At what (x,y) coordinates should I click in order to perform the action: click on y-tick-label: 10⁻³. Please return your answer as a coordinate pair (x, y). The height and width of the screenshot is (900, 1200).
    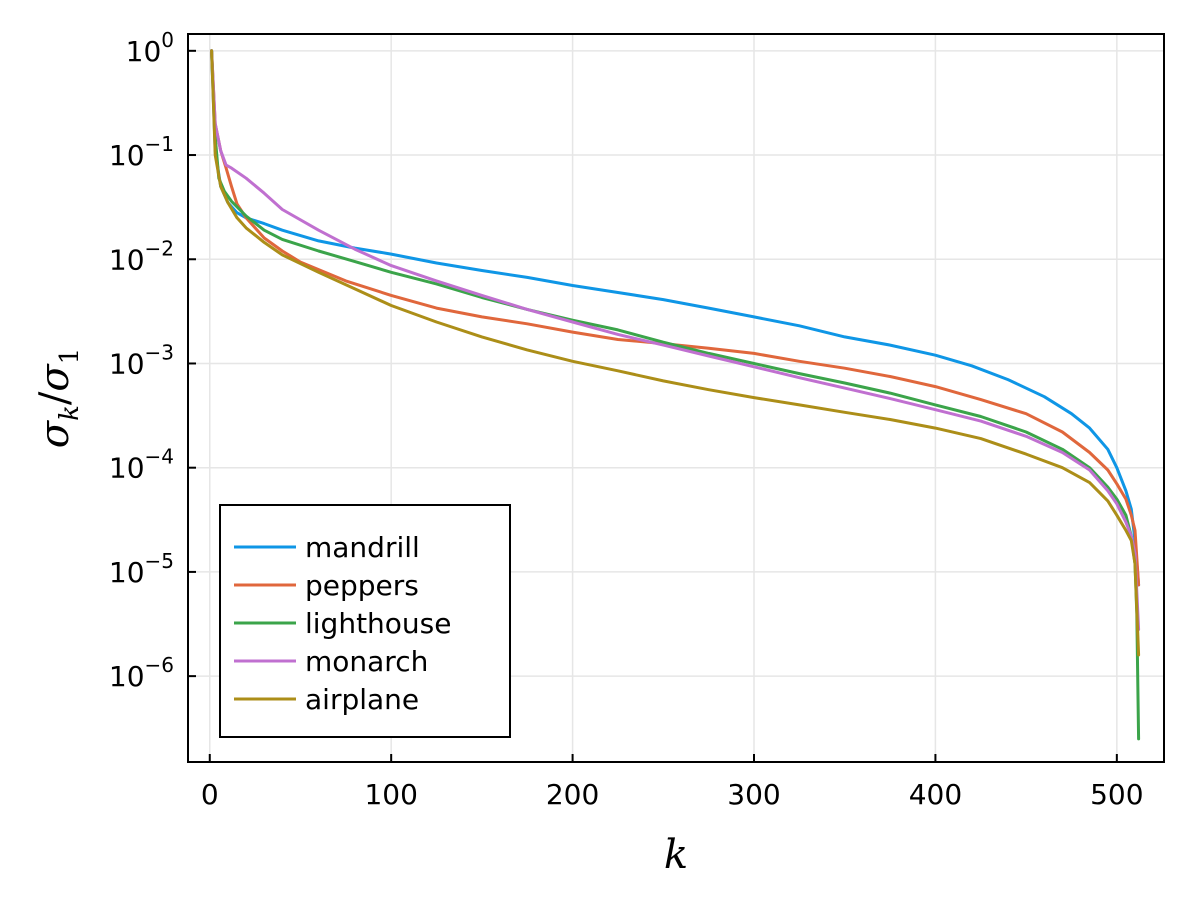
    Looking at the image, I should click on (141, 360).